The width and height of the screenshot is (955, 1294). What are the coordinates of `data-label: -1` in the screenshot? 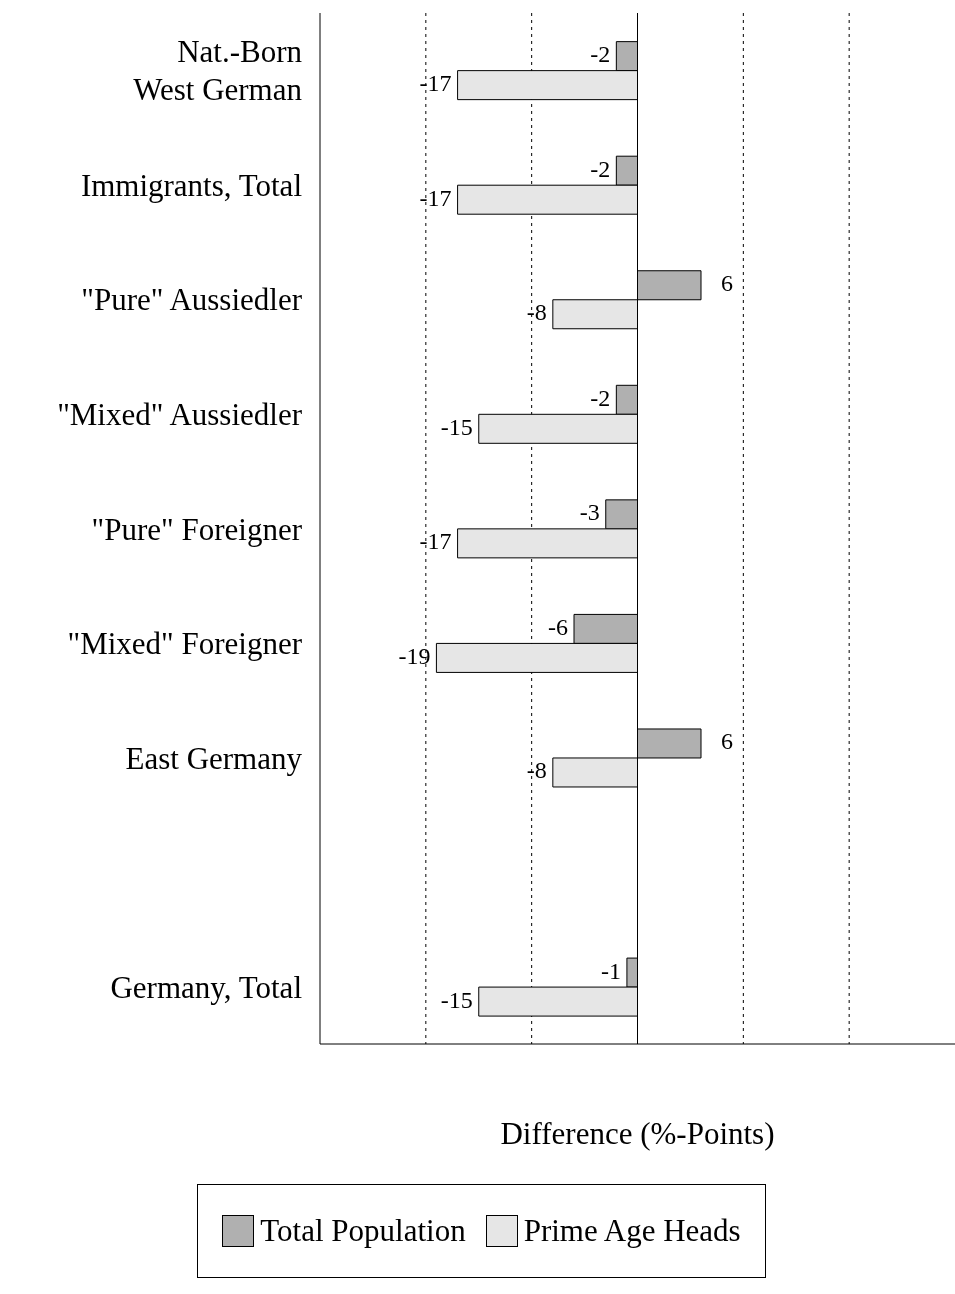 It's located at (610, 970).